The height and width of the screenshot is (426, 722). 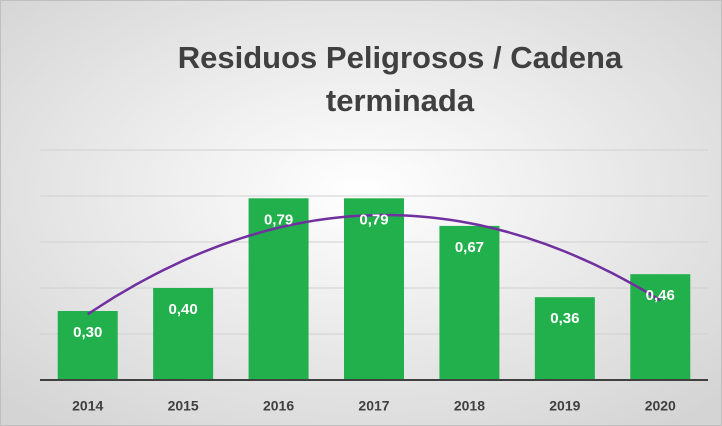 What do you see at coordinates (469, 247) in the screenshot?
I see `data-label: 0,67` at bounding box center [469, 247].